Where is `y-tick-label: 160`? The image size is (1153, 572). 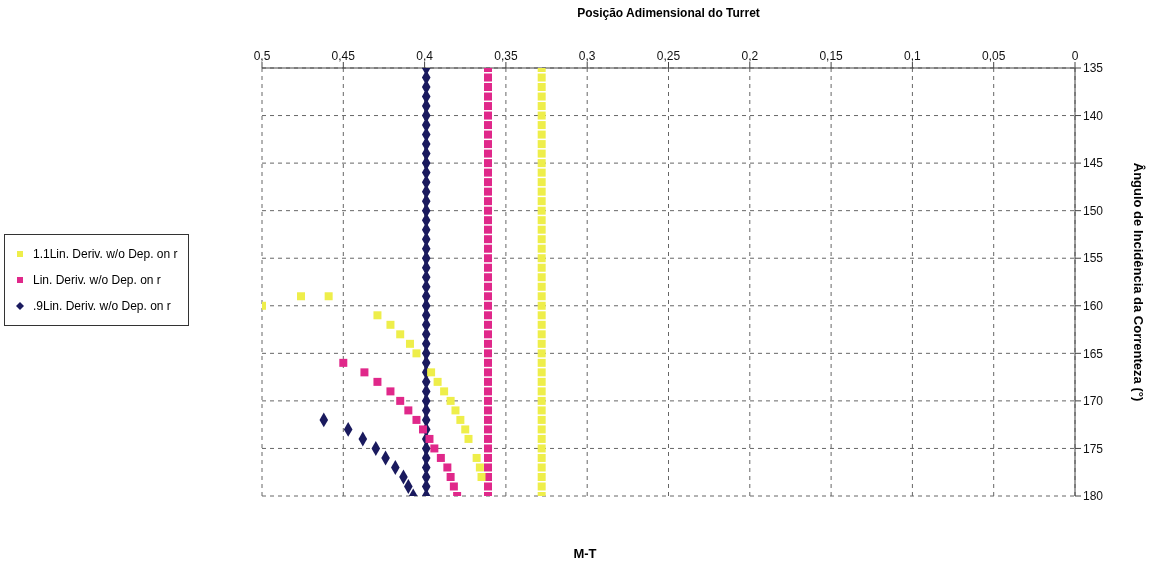
y-tick-label: 160 is located at coordinates (1093, 306).